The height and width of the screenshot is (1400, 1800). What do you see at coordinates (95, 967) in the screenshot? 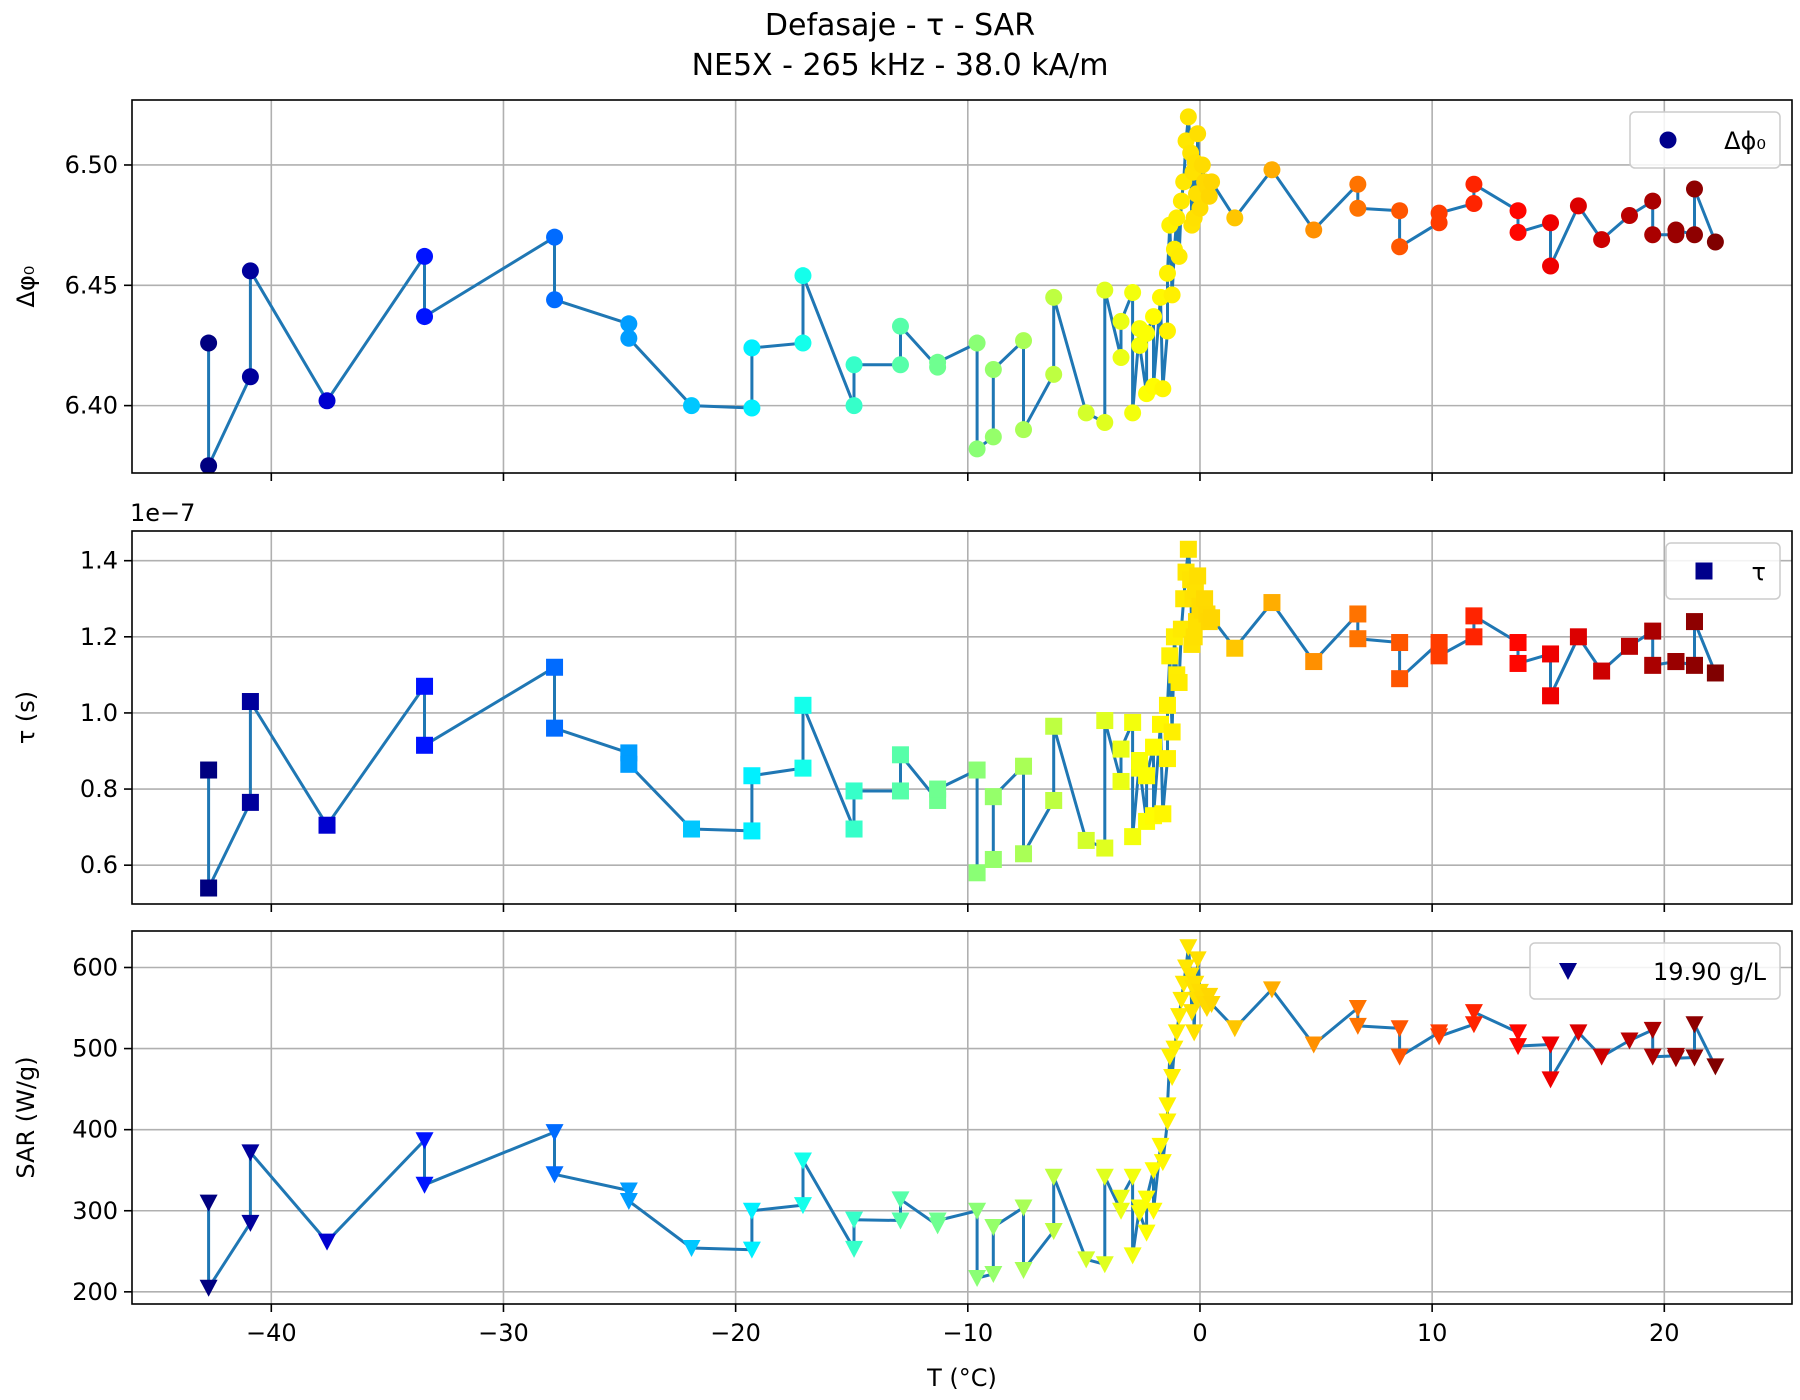
I see `y-tick-label: 600` at bounding box center [95, 967].